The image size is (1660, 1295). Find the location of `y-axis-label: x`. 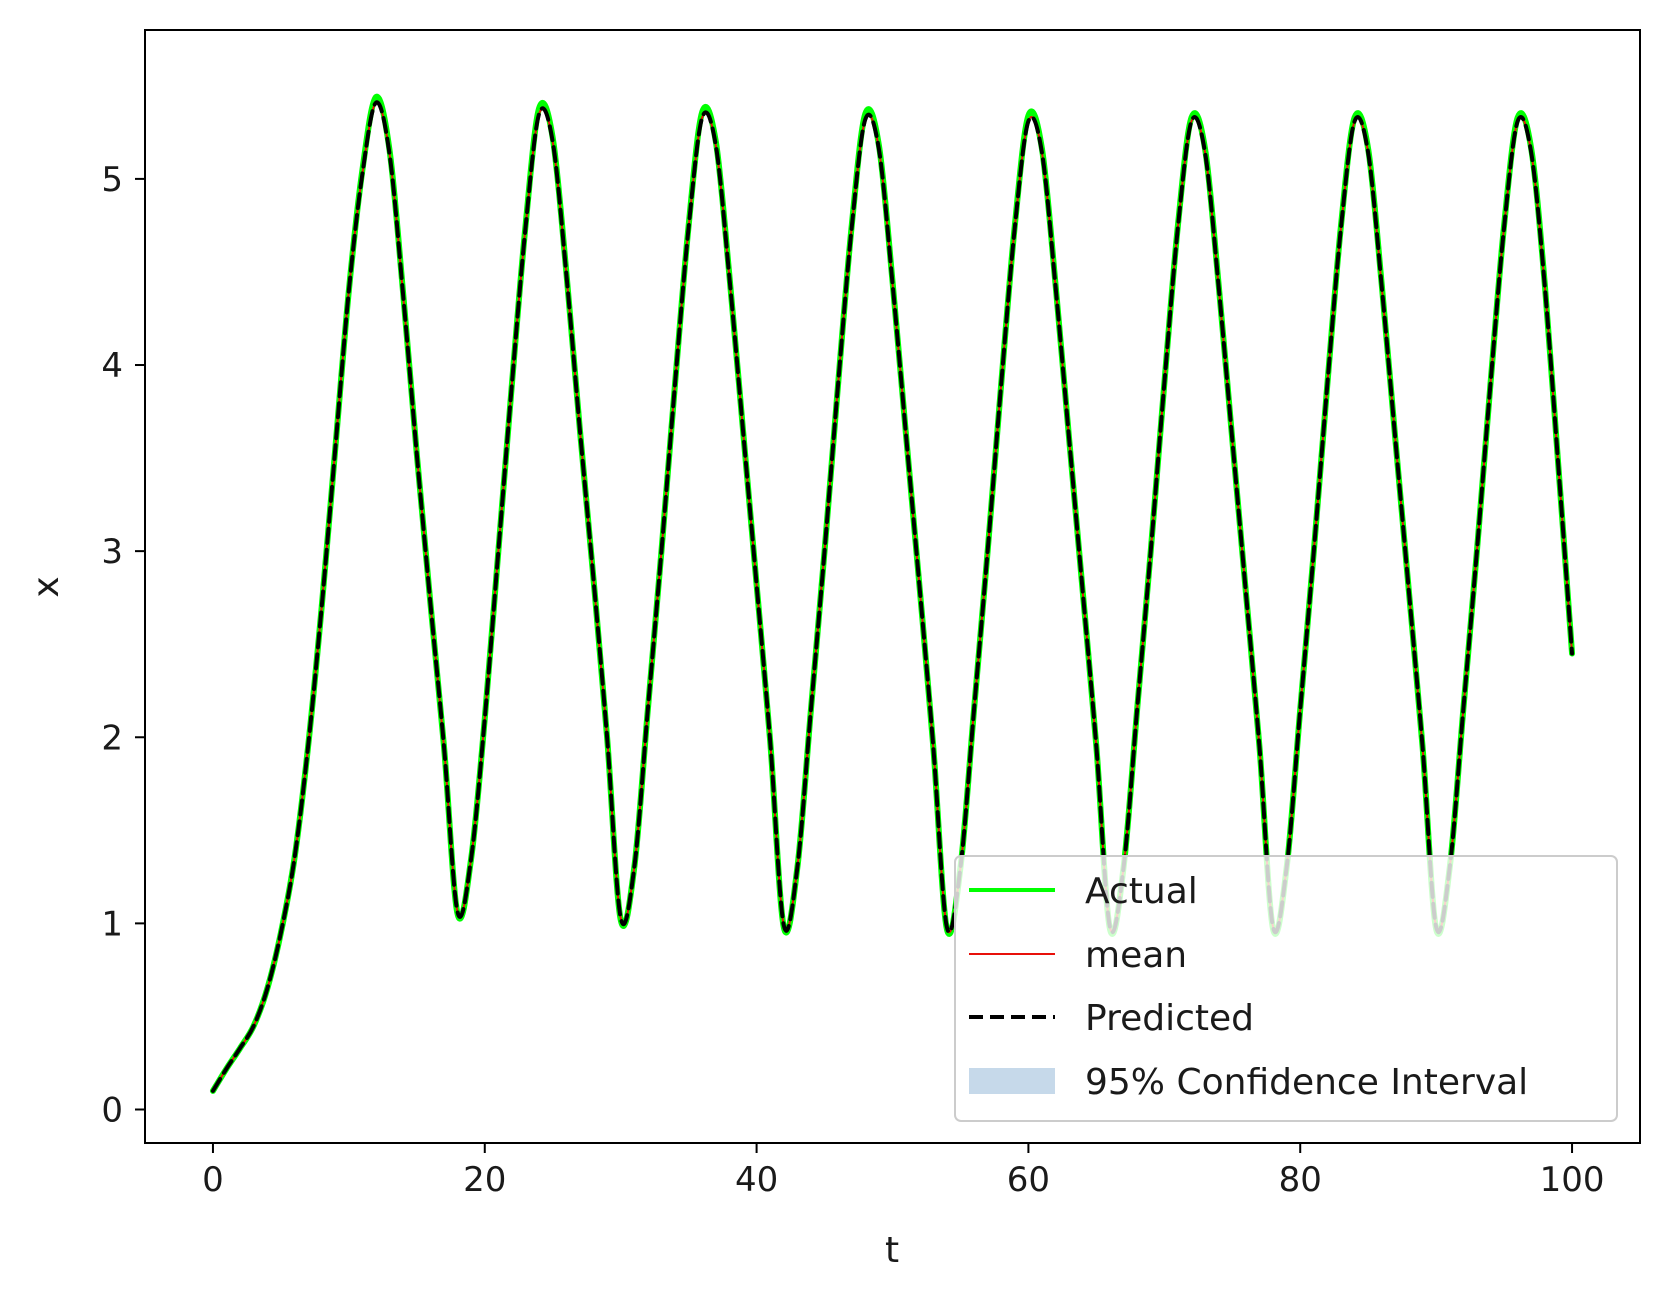

y-axis-label: x is located at coordinates (46, 586).